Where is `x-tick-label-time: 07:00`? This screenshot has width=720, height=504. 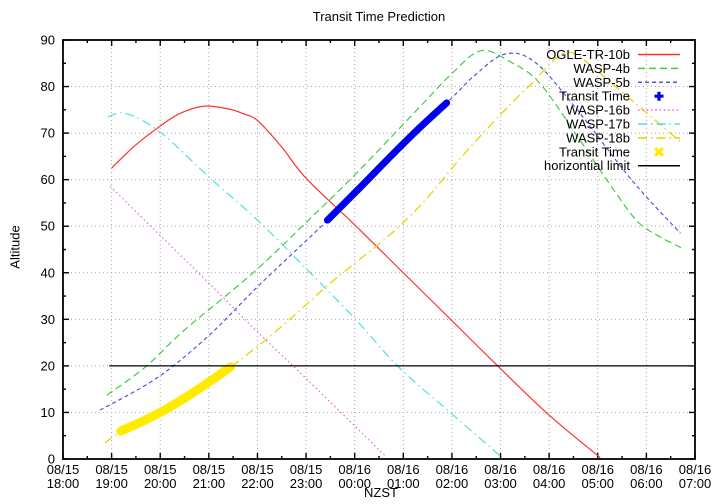
x-tick-label-time: 07:00 is located at coordinates (695, 483).